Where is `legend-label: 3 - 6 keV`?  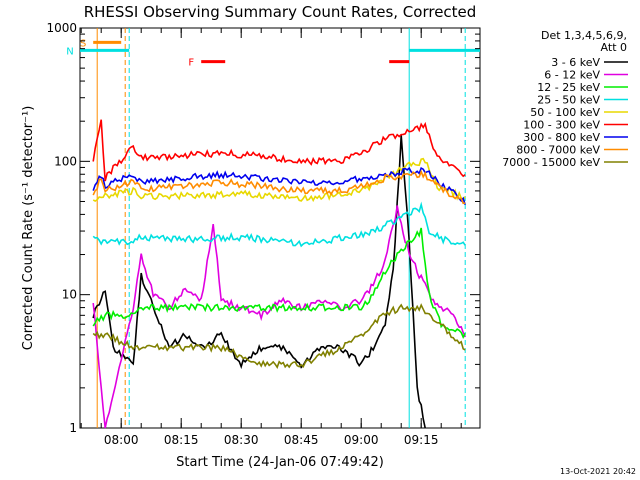 legend-label: 3 - 6 keV is located at coordinates (575, 62).